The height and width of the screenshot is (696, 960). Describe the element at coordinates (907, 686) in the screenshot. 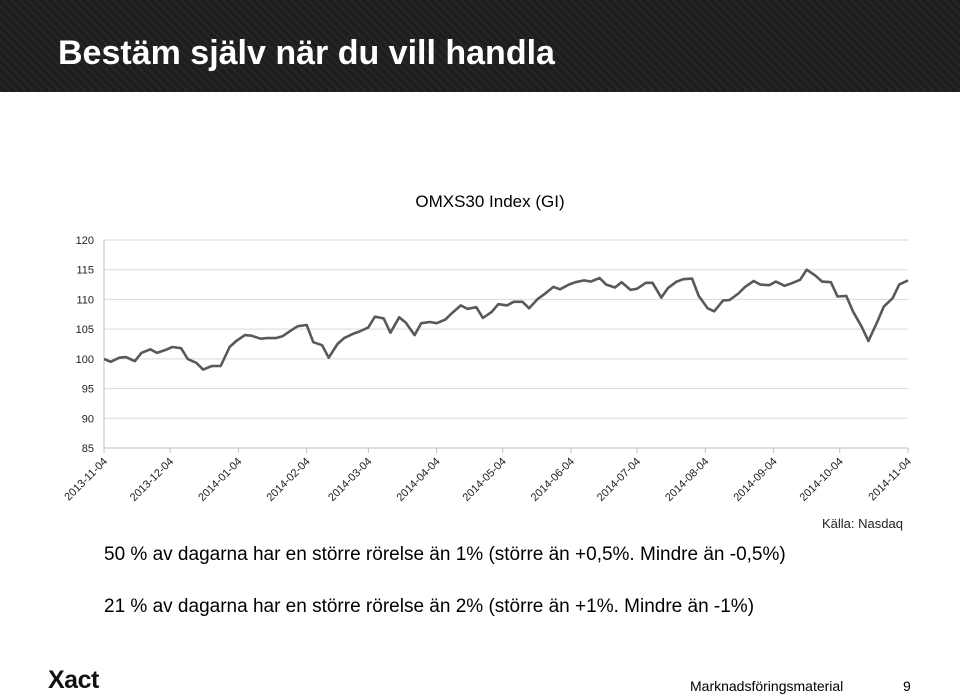

I see `page-number: 9` at that location.